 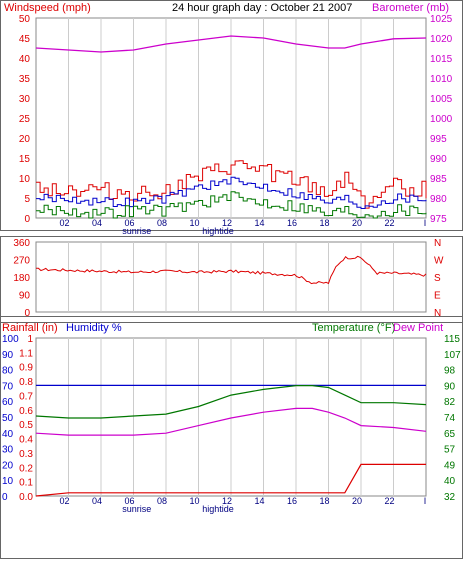 What do you see at coordinates (26, 411) in the screenshot?
I see `y-left-tick-label-rain: 0.6` at bounding box center [26, 411].